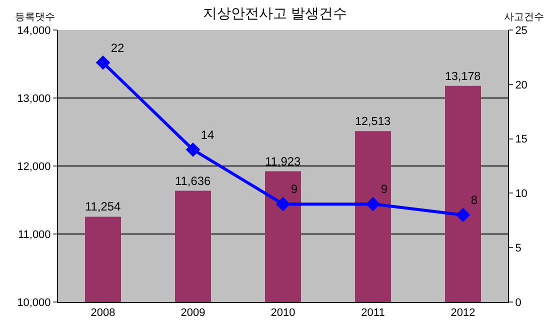  What do you see at coordinates (283, 313) in the screenshot?
I see `x-tick-label: 2010` at bounding box center [283, 313].